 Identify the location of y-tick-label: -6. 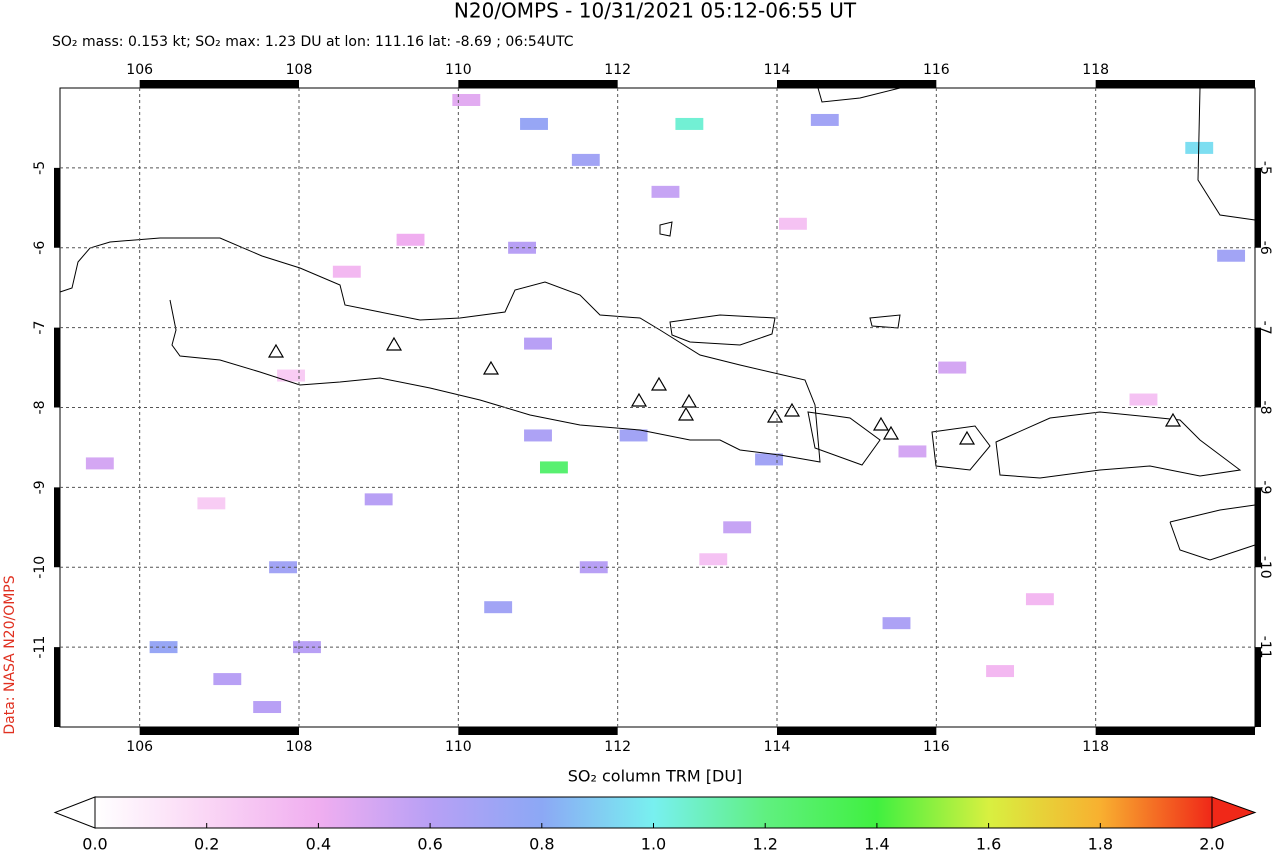
(40, 248).